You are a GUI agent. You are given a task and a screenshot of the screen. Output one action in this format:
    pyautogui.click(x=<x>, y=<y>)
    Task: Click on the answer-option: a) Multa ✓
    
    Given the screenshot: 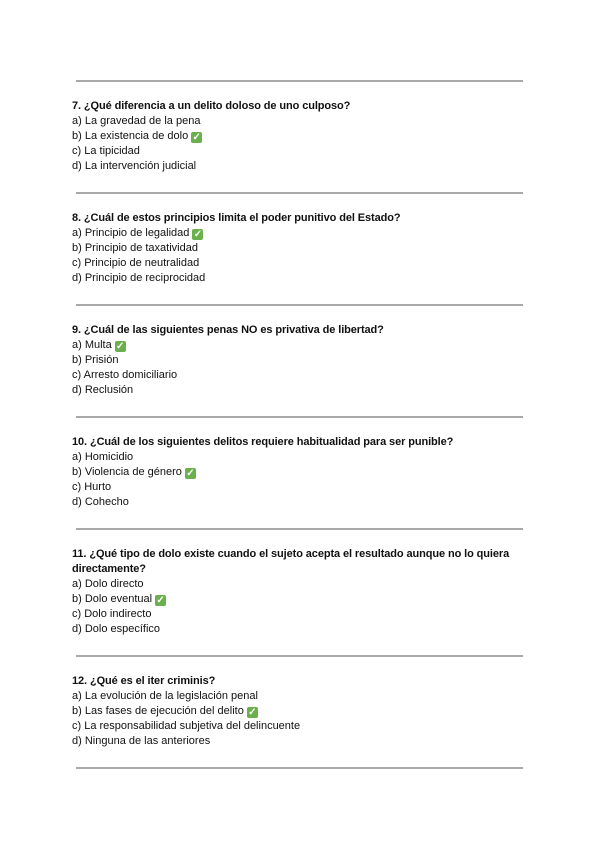 What is the action you would take?
    pyautogui.click(x=299, y=345)
    